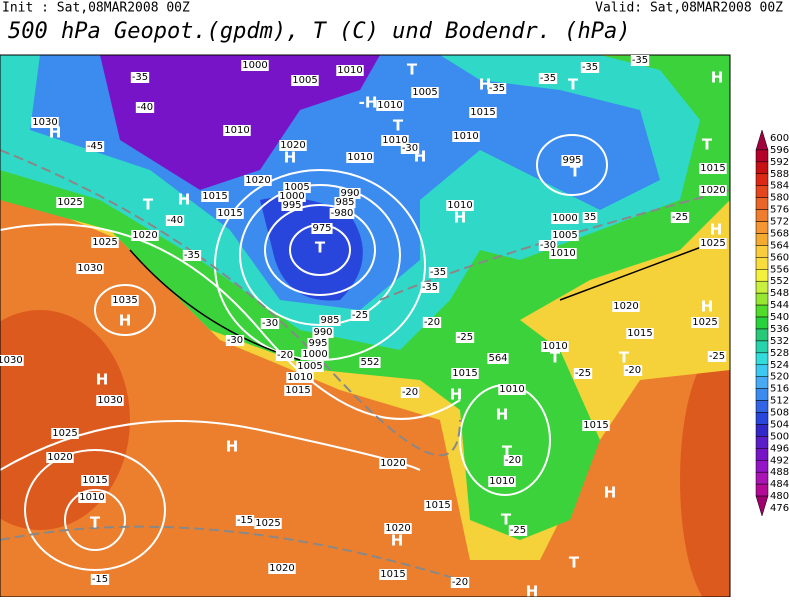 Image resolution: width=789 pixels, height=601 pixels. What do you see at coordinates (779, 389) in the screenshot?
I see `colorbar-label: 516` at bounding box center [779, 389].